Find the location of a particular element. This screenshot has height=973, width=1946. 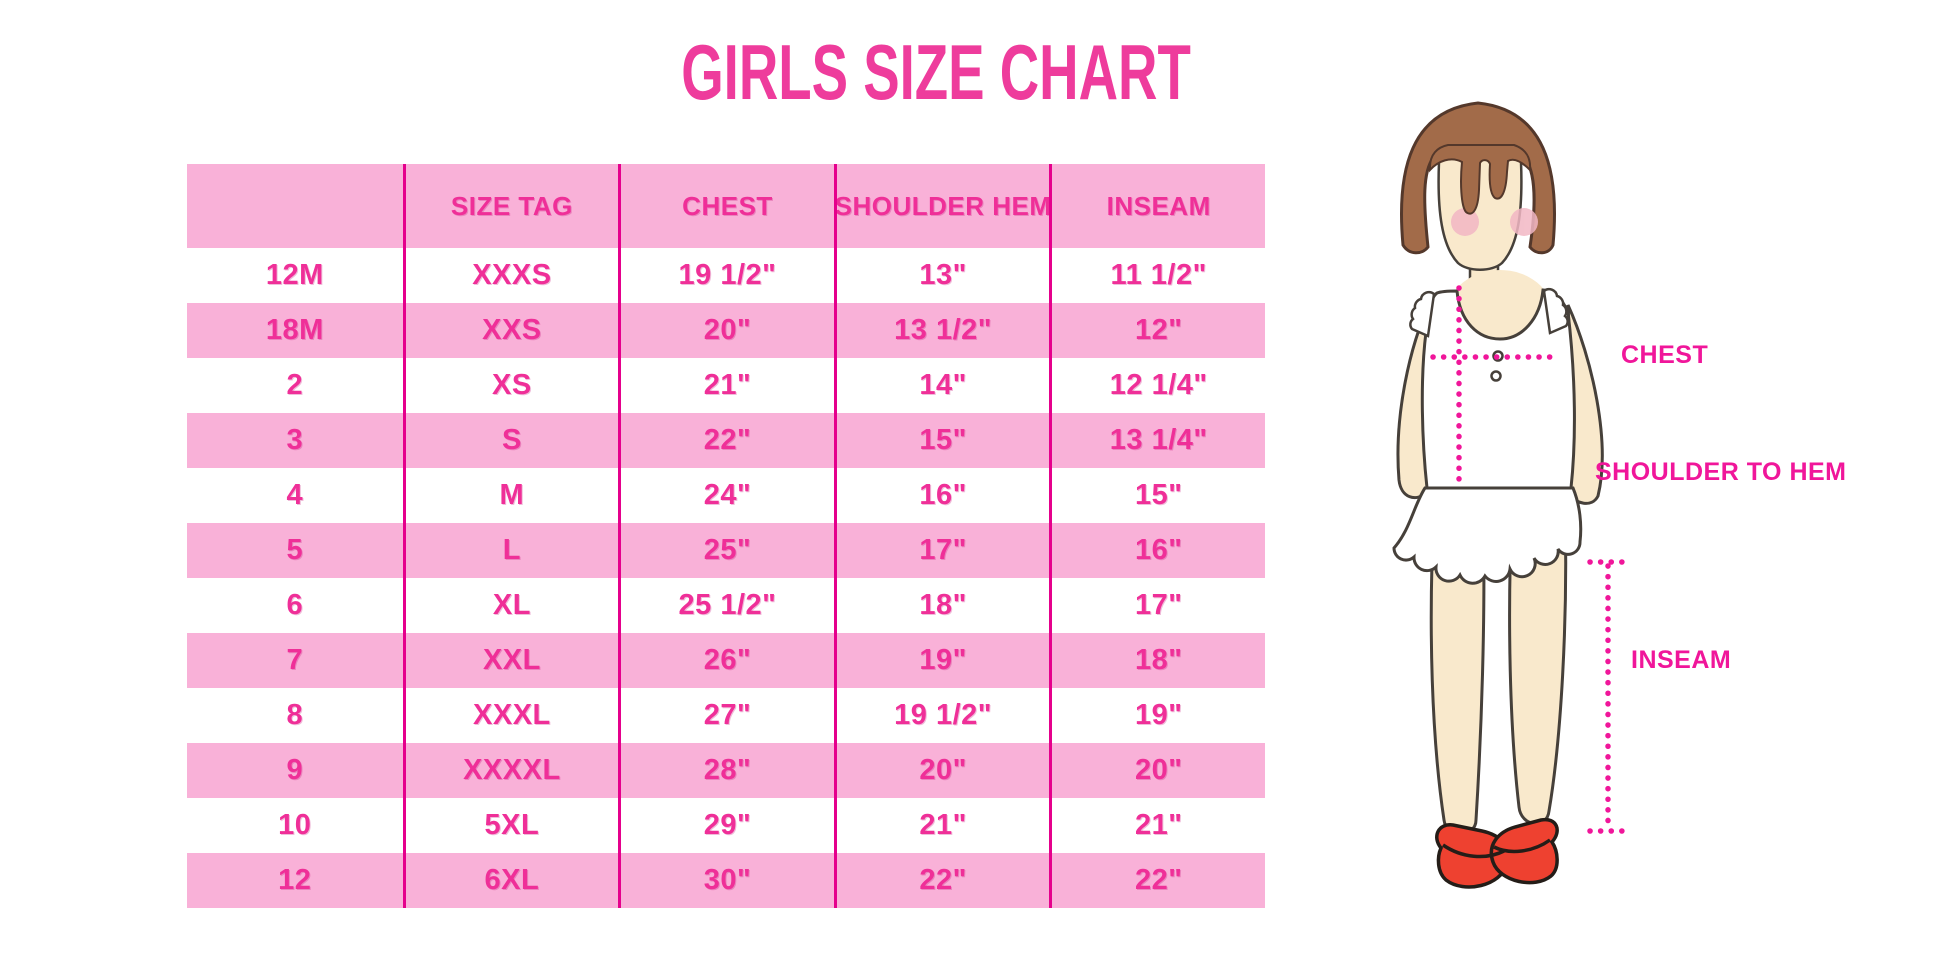

table-cell: 24" is located at coordinates (726, 495).